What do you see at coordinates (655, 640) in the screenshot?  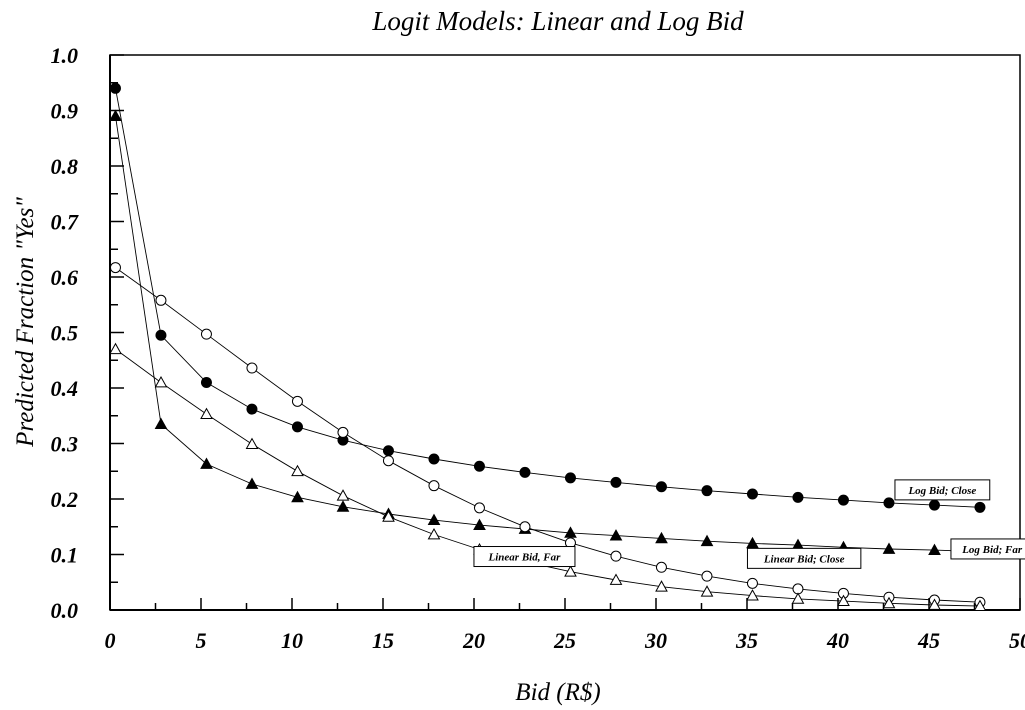 I see `x-tick-label: 30` at bounding box center [655, 640].